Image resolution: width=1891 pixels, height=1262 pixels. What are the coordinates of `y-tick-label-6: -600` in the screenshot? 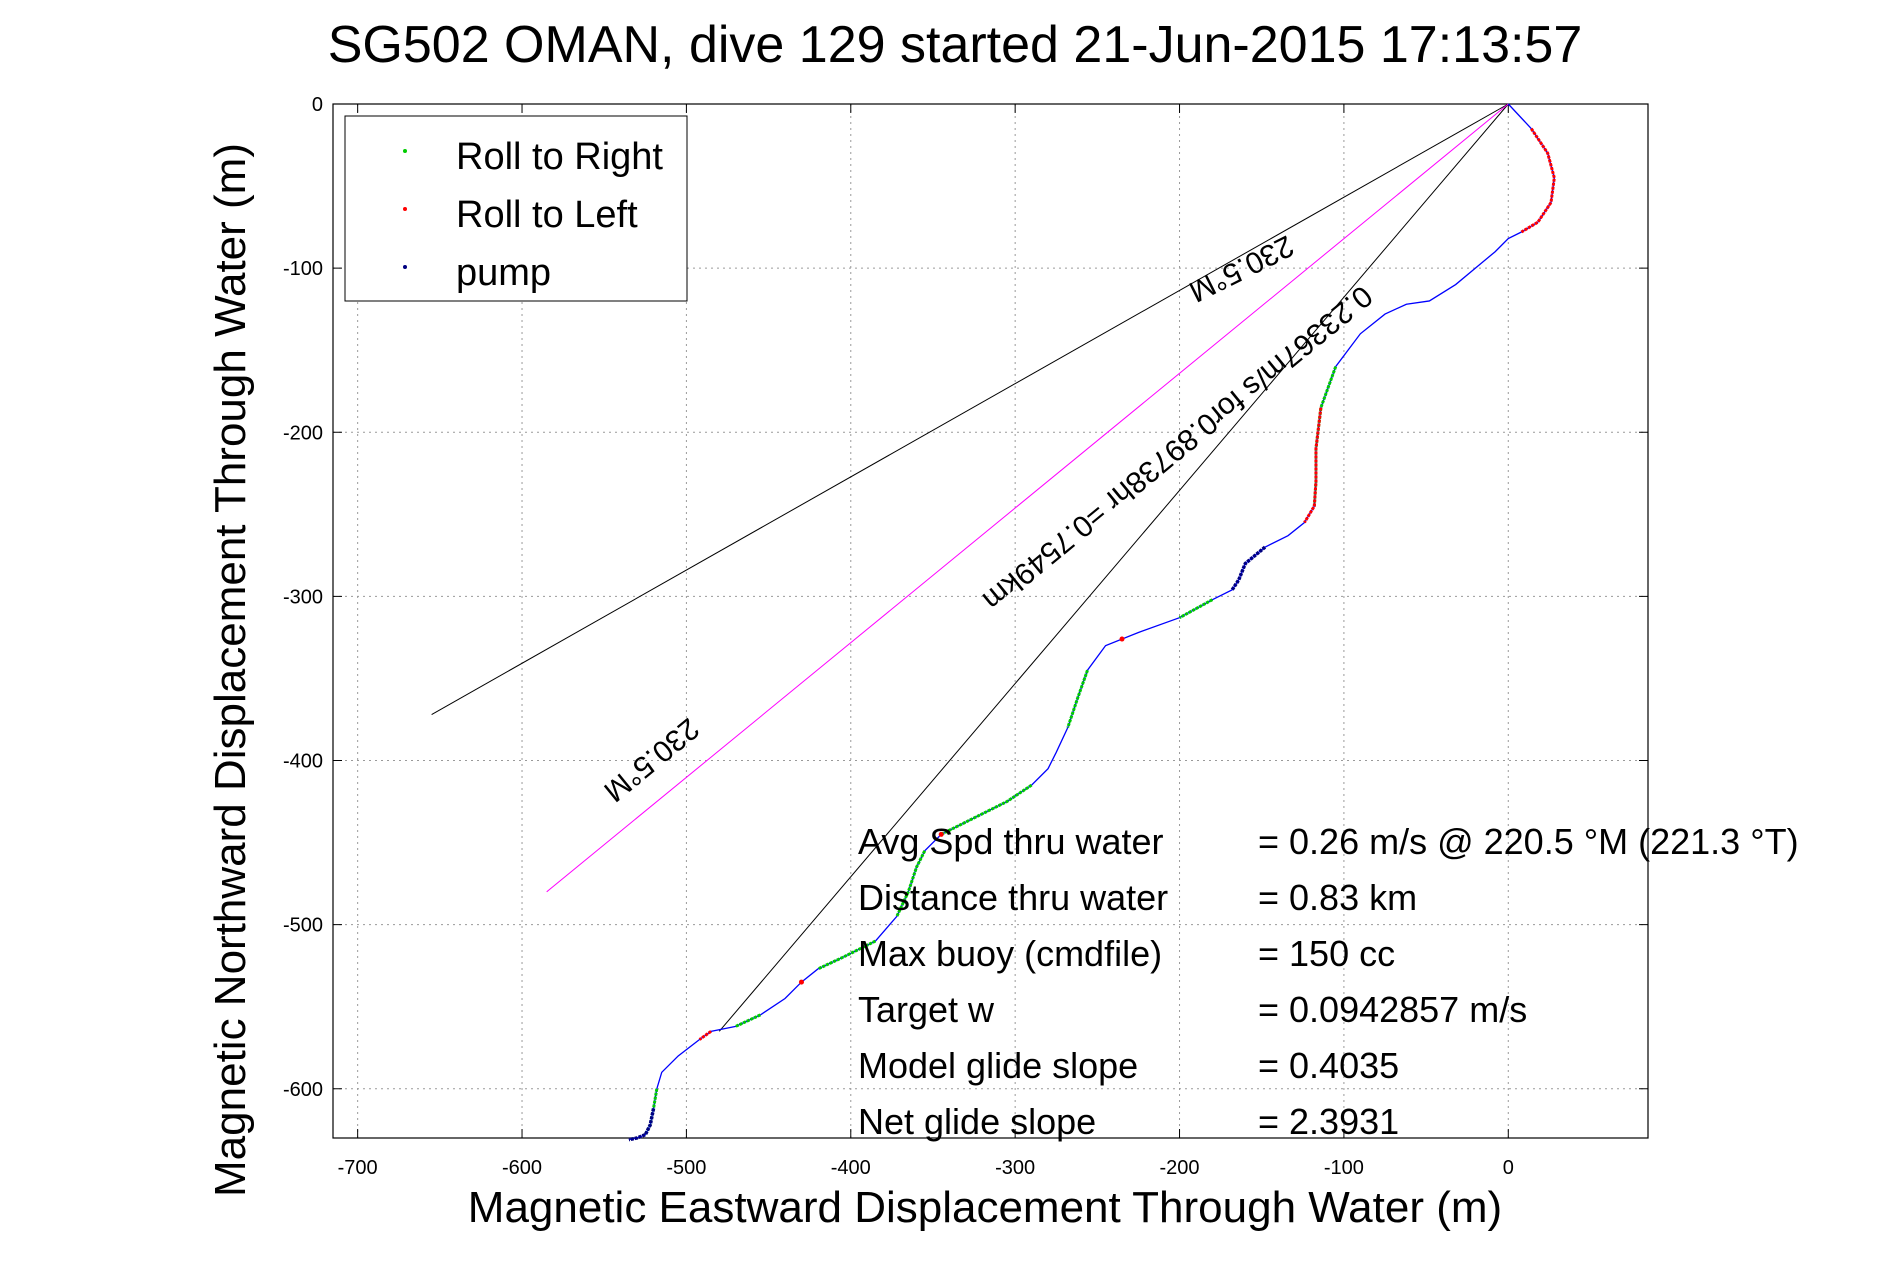 It's located at (303, 1090).